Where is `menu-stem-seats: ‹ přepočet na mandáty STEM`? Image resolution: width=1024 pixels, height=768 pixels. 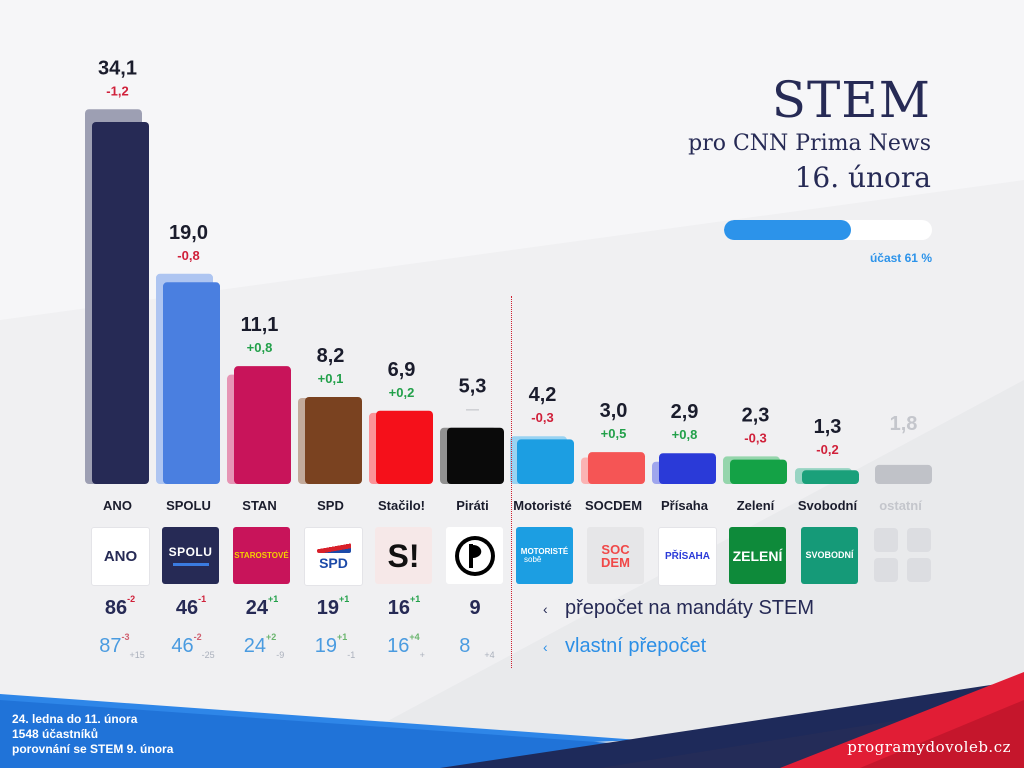 menu-stem-seats: ‹ přepočet na mandáty STEM is located at coordinates (678, 608).